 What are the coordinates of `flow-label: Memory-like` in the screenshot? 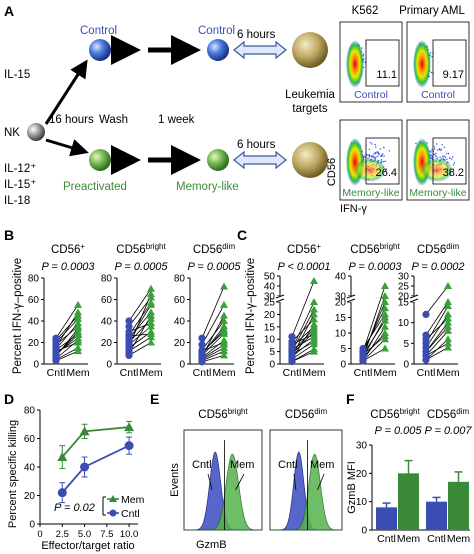 It's located at (370, 193).